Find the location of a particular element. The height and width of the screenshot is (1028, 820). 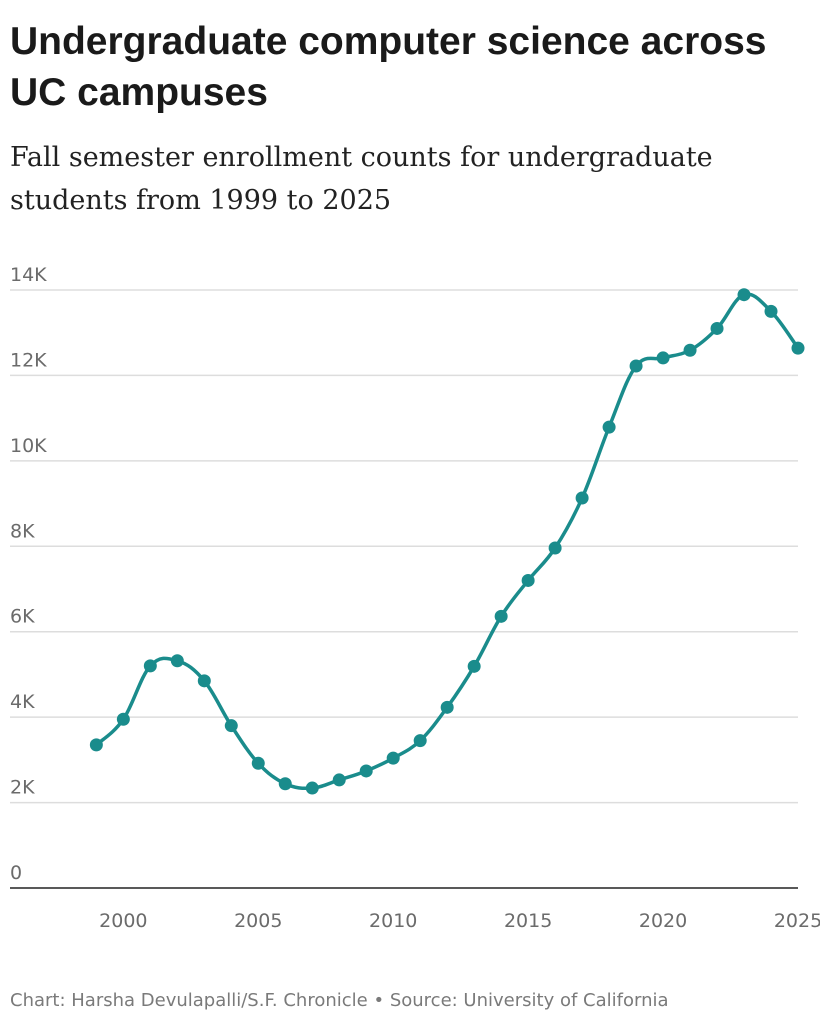

x-tick-label: 2000 is located at coordinates (123, 921).